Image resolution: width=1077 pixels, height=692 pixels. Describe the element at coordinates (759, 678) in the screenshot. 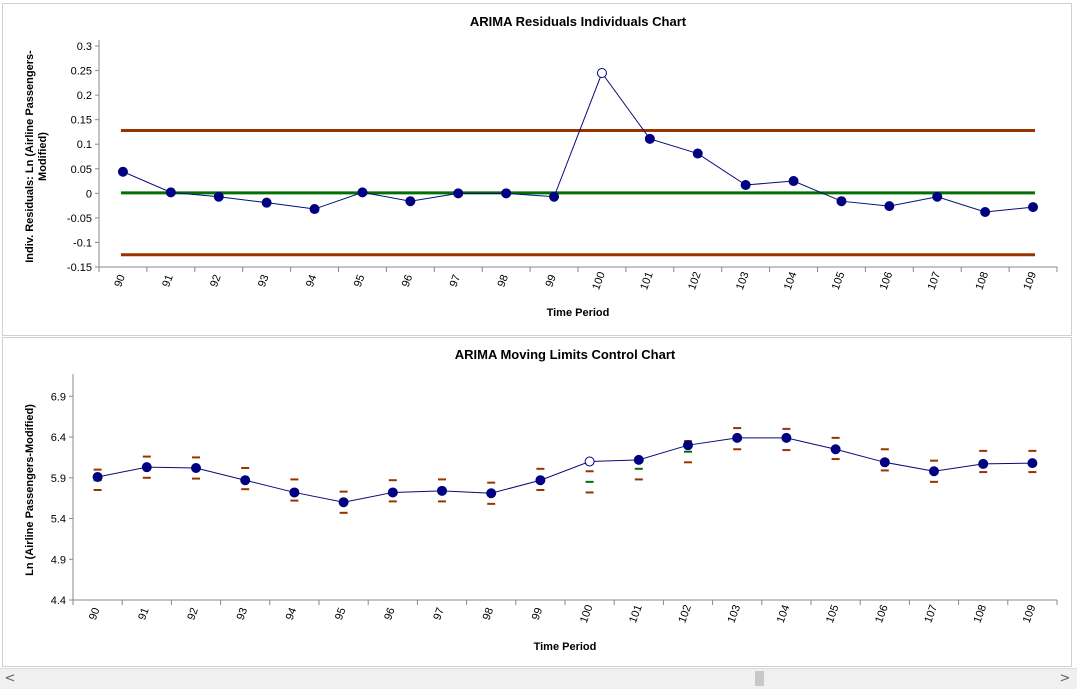

I see `scroll-thumb` at that location.